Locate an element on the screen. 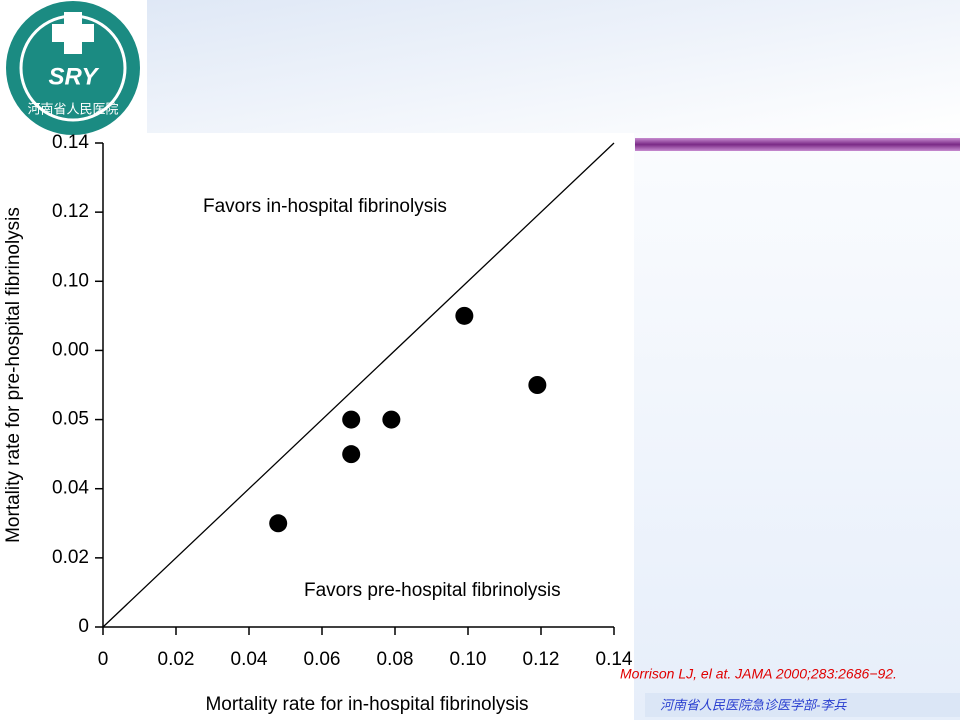 The width and height of the screenshot is (960, 720). footer-box is located at coordinates (802, 705).